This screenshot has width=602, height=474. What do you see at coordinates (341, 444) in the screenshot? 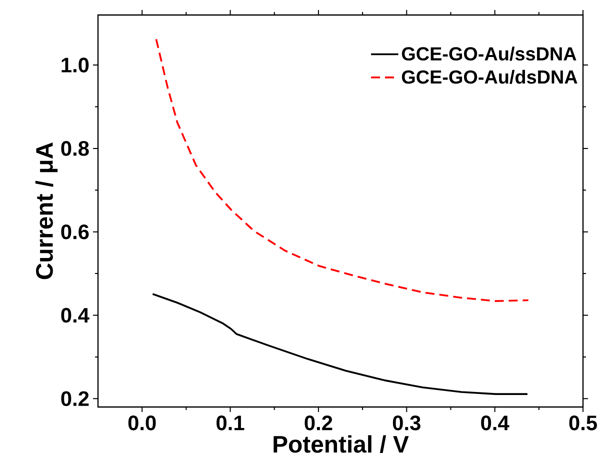
I see `x-axis-title: Potential / V` at bounding box center [341, 444].